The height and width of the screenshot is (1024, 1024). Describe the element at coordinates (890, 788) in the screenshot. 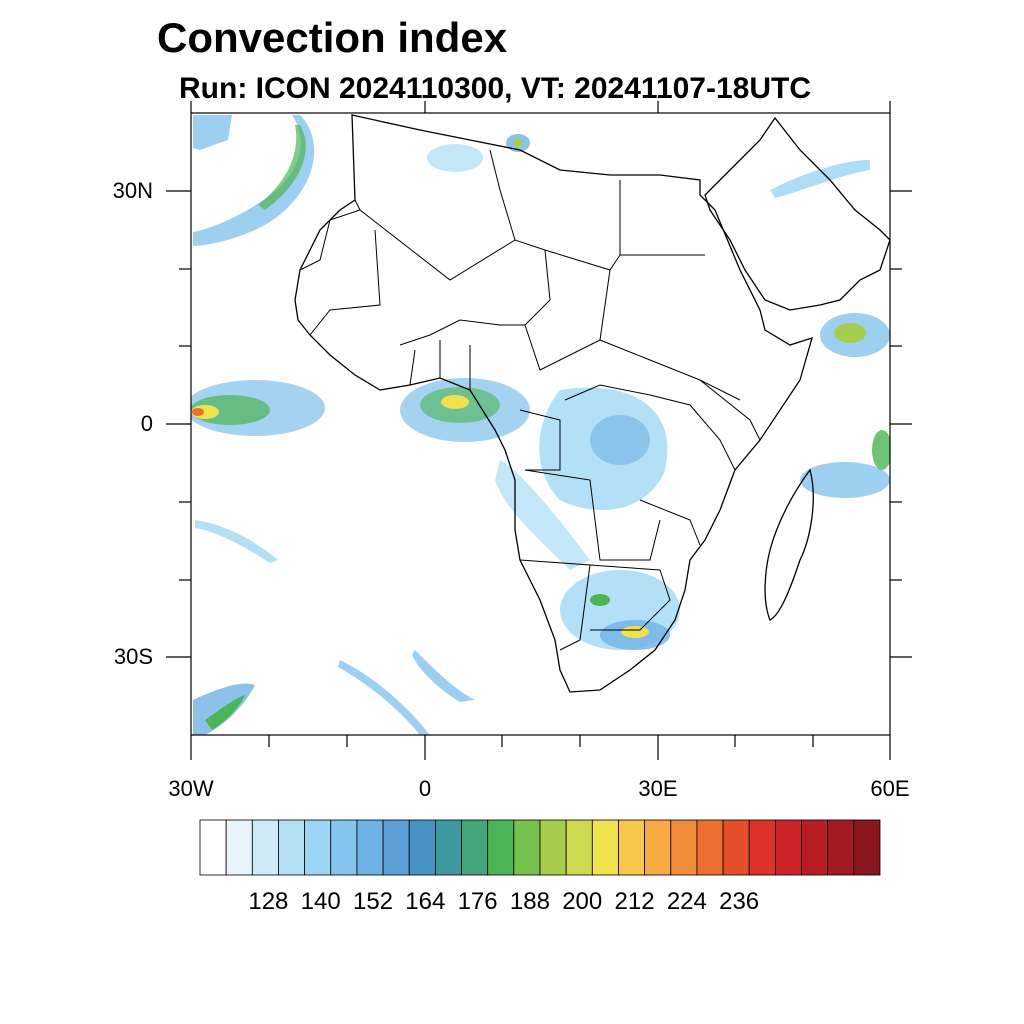

I see `lon-label-60e: 60E` at that location.